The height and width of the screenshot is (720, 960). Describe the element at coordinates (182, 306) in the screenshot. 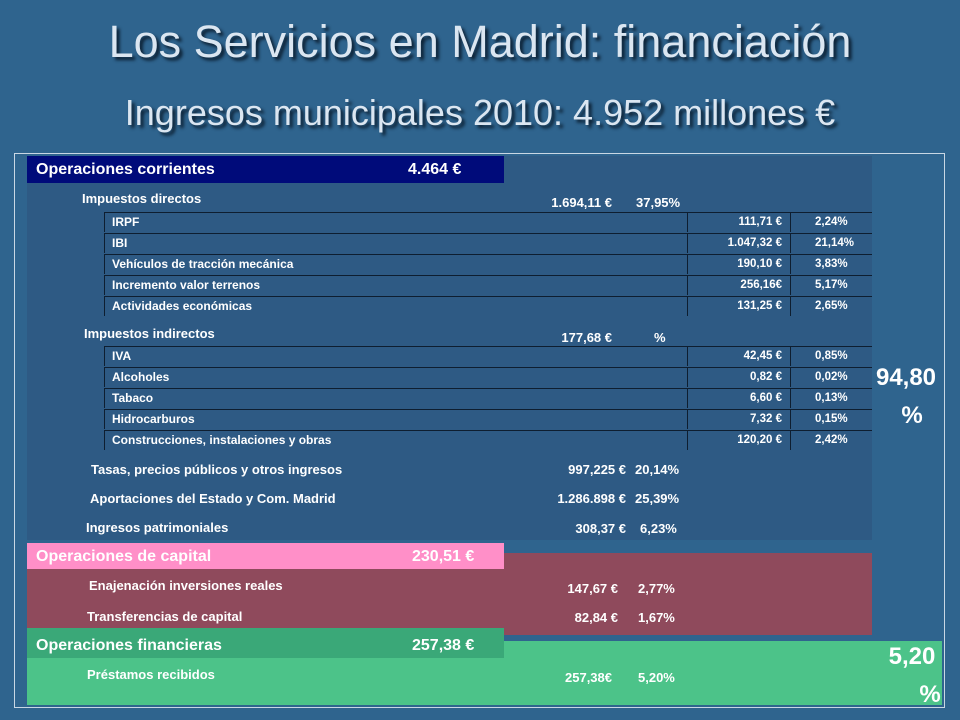

I see `tax-item-label: Actividades económicas` at that location.